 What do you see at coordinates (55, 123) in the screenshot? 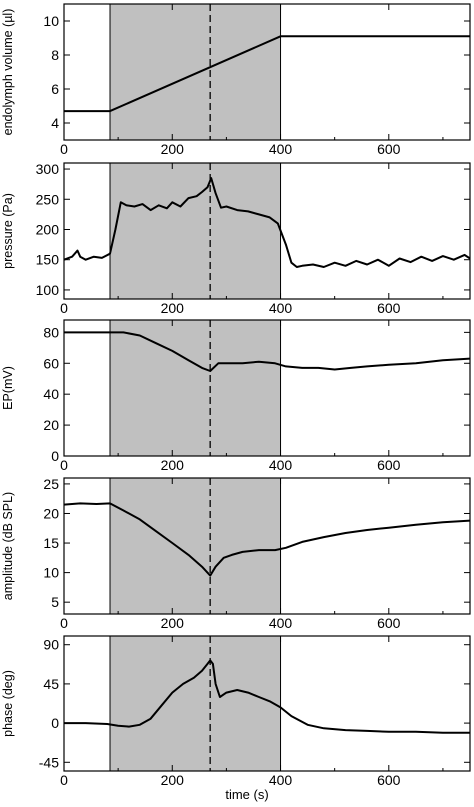
I see `y-tick-label: 4` at bounding box center [55, 123].